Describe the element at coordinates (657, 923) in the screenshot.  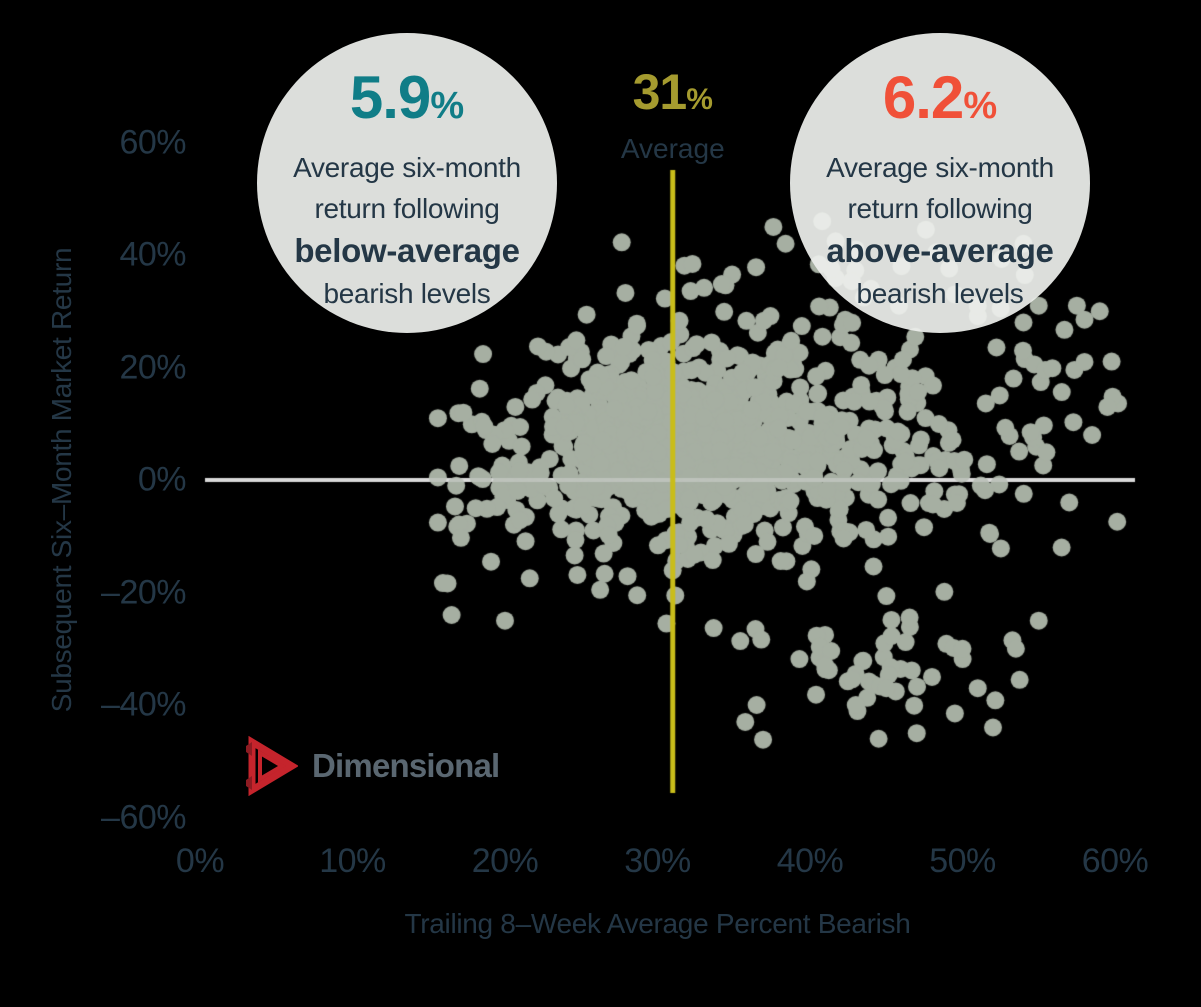
I see `x-axis-title: Trailing 8–Week Average Percent Bearish` at that location.